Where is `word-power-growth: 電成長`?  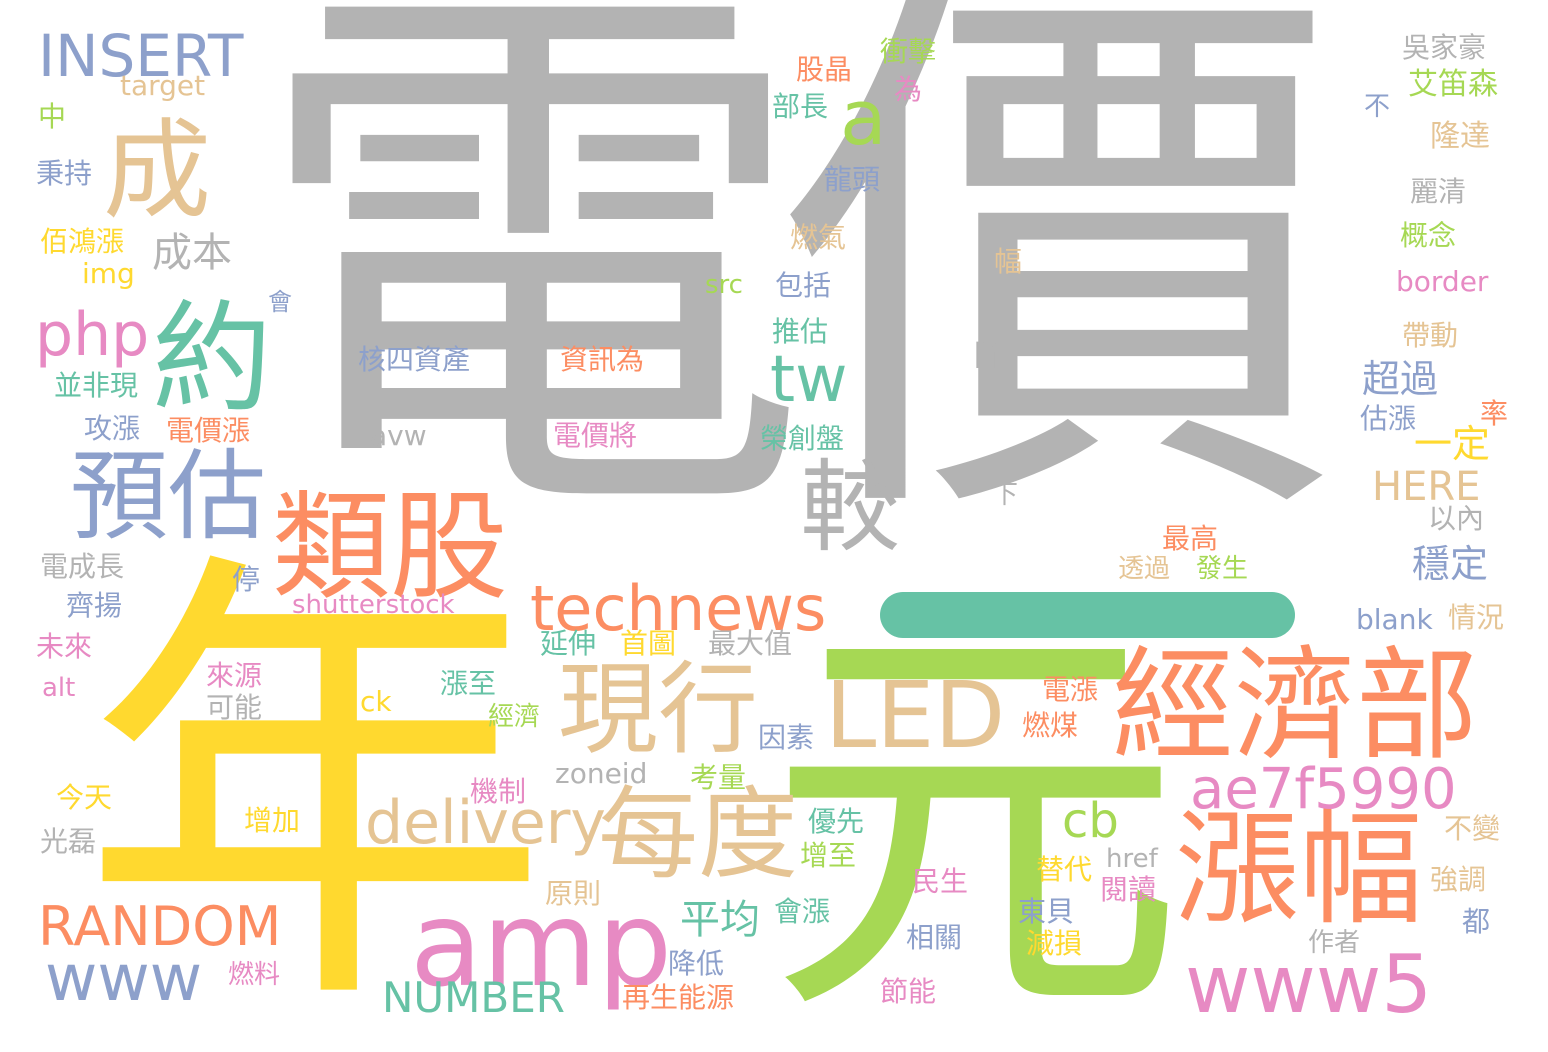 word-power-growth: 電成長 is located at coordinates (82, 566).